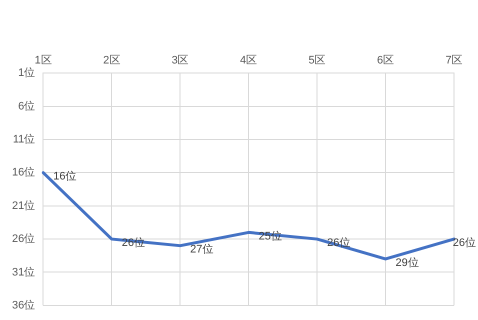 The image size is (478, 320). Describe the element at coordinates (24, 272) in the screenshot. I see `y-tick-label: 31位` at that location.